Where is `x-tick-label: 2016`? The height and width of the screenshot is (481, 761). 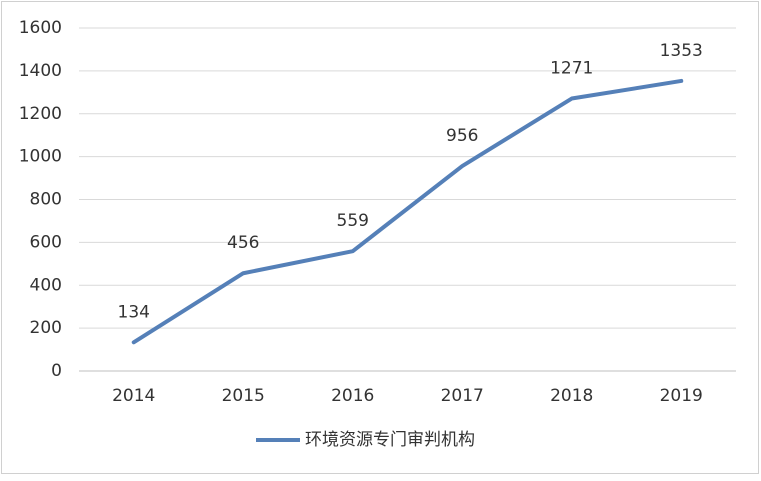 x-tick-label: 2016 is located at coordinates (352, 396).